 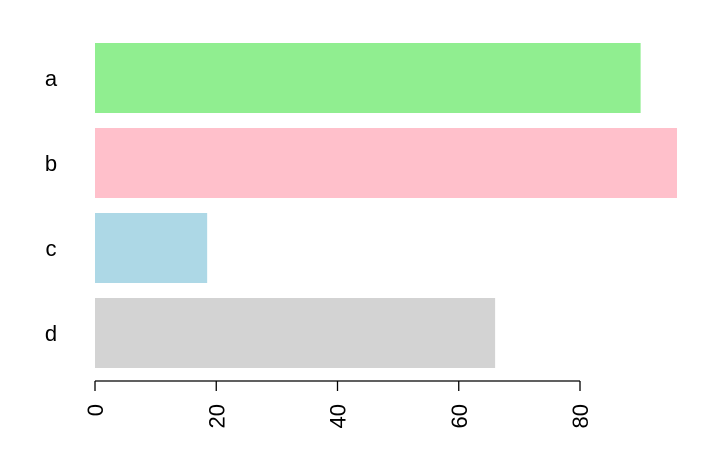 What do you see at coordinates (295, 333) in the screenshot?
I see `bar-d` at bounding box center [295, 333].